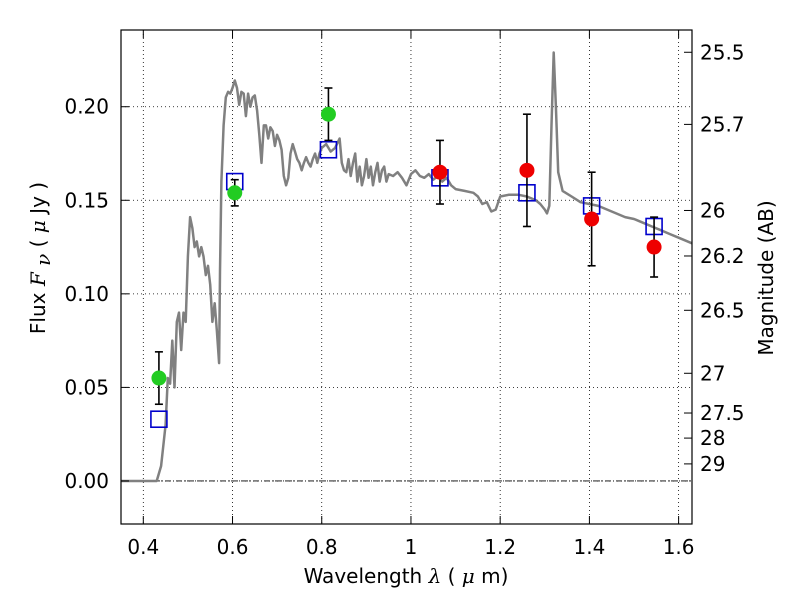 Image resolution: width=800 pixels, height=600 pixels. I want to click on y2-tick-label: 29, so click(712, 464).